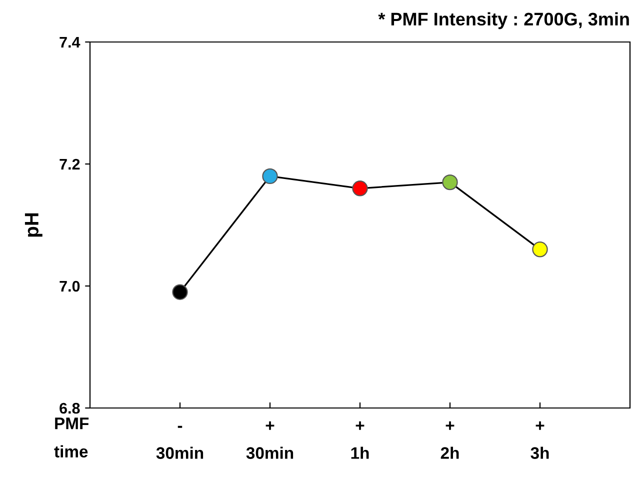 The height and width of the screenshot is (488, 637). Describe the element at coordinates (70, 42) in the screenshot. I see `y-tick-label: 7.4` at that location.